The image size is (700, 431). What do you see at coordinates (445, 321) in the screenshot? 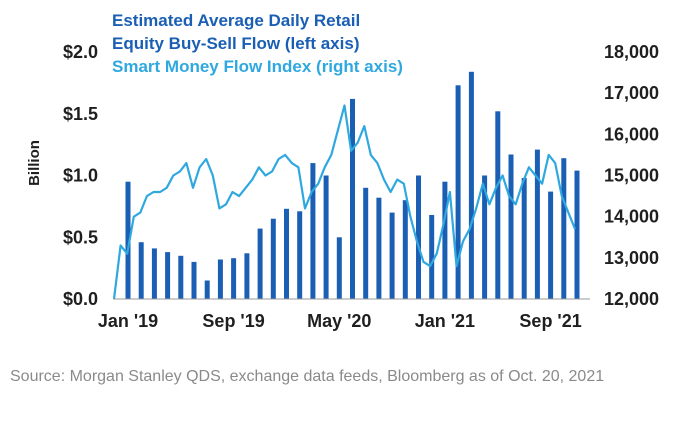
I see `x-tick-label: Jan '21` at bounding box center [445, 321].